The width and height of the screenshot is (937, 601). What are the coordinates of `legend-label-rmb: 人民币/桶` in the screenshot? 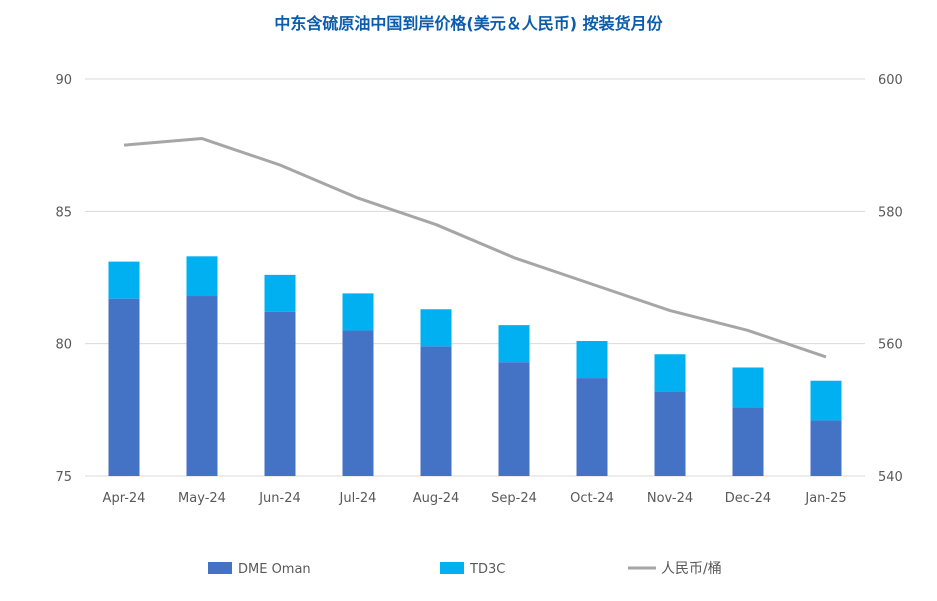 It's located at (691, 569).